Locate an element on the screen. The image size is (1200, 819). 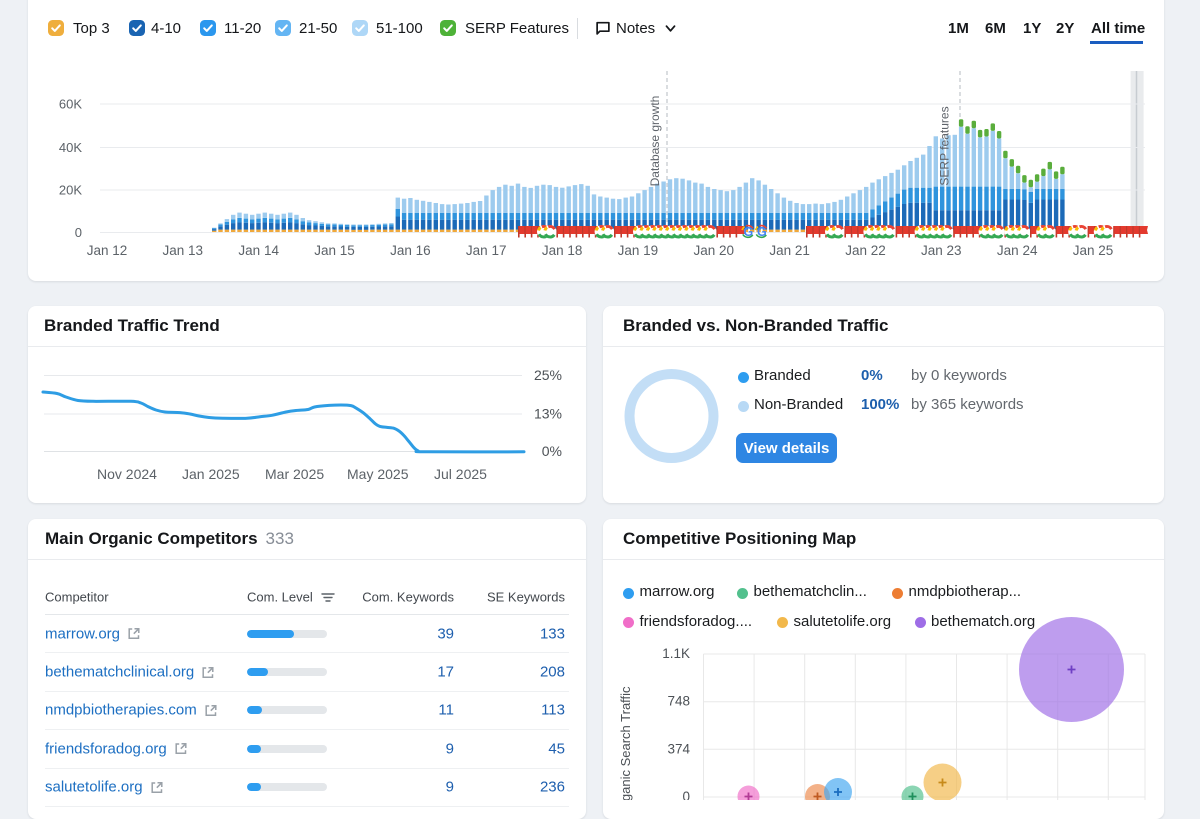
svg-text: 25% is located at coordinates (548, 375).